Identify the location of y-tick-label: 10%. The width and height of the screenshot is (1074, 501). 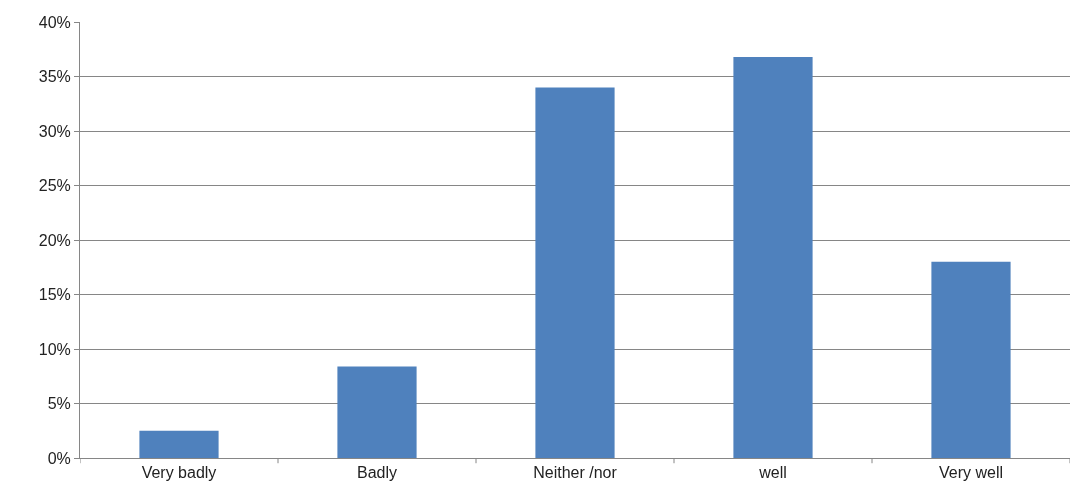
(54, 349).